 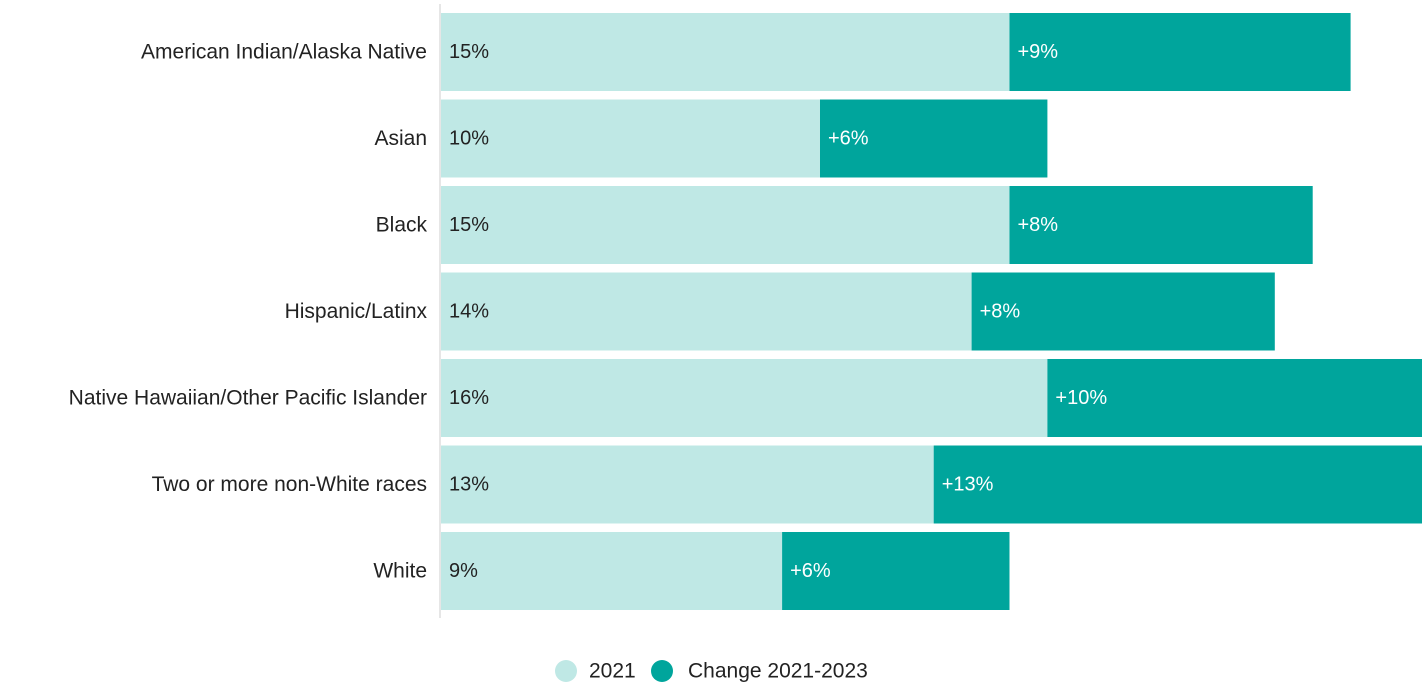 I want to click on bar-2021-hispanic-latinx, so click(x=706, y=311).